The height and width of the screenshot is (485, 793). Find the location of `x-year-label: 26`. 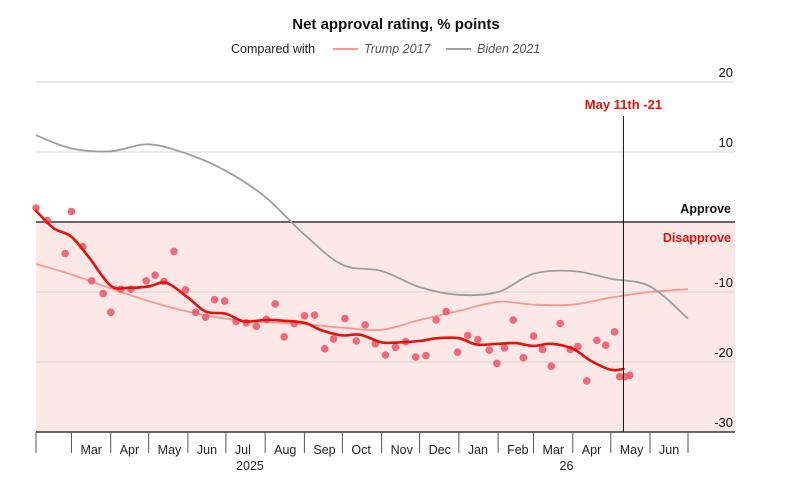

x-year-label: 26 is located at coordinates (567, 466).